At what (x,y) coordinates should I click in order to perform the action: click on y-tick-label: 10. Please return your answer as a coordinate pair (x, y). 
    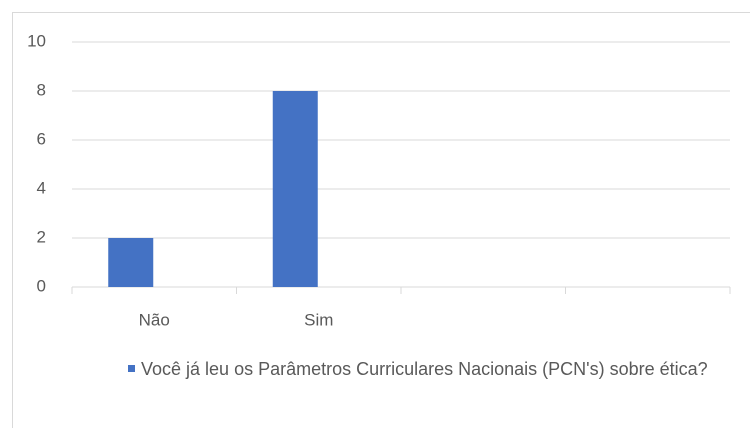
    Looking at the image, I should click on (36, 40).